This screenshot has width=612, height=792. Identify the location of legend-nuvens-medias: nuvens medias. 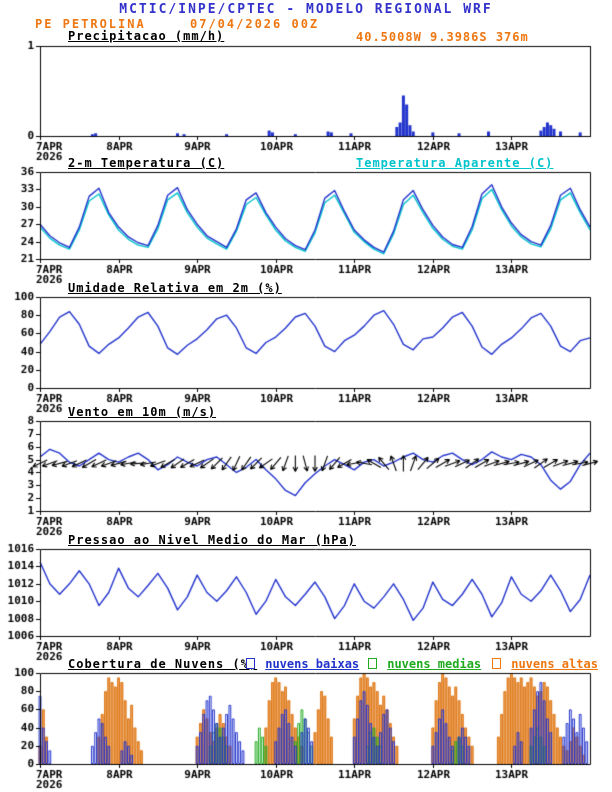
(424, 664).